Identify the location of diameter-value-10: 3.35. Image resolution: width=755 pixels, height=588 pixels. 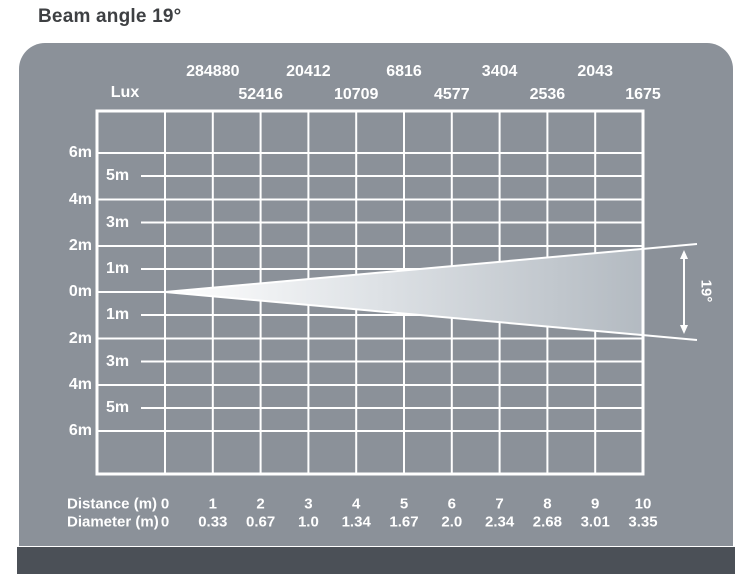
(643, 522).